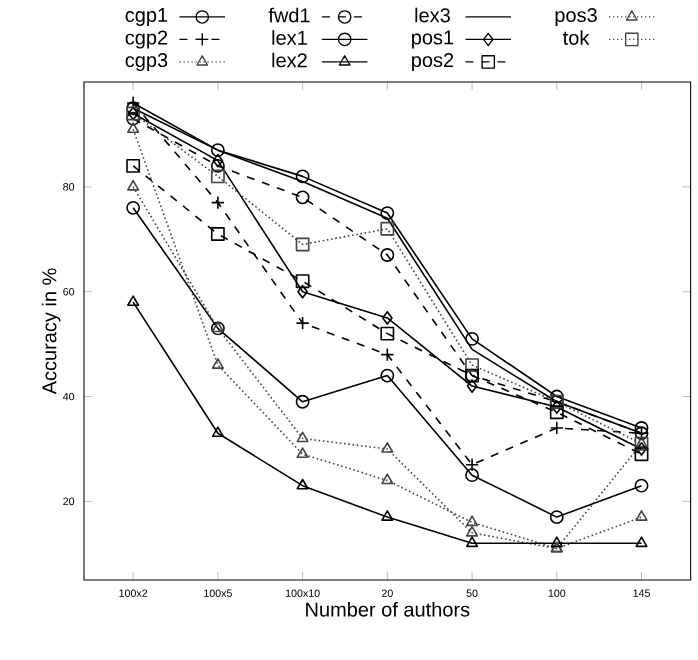 This screenshot has height=660, width=698. Describe the element at coordinates (146, 62) in the screenshot. I see `legend-label: cgp3` at that location.